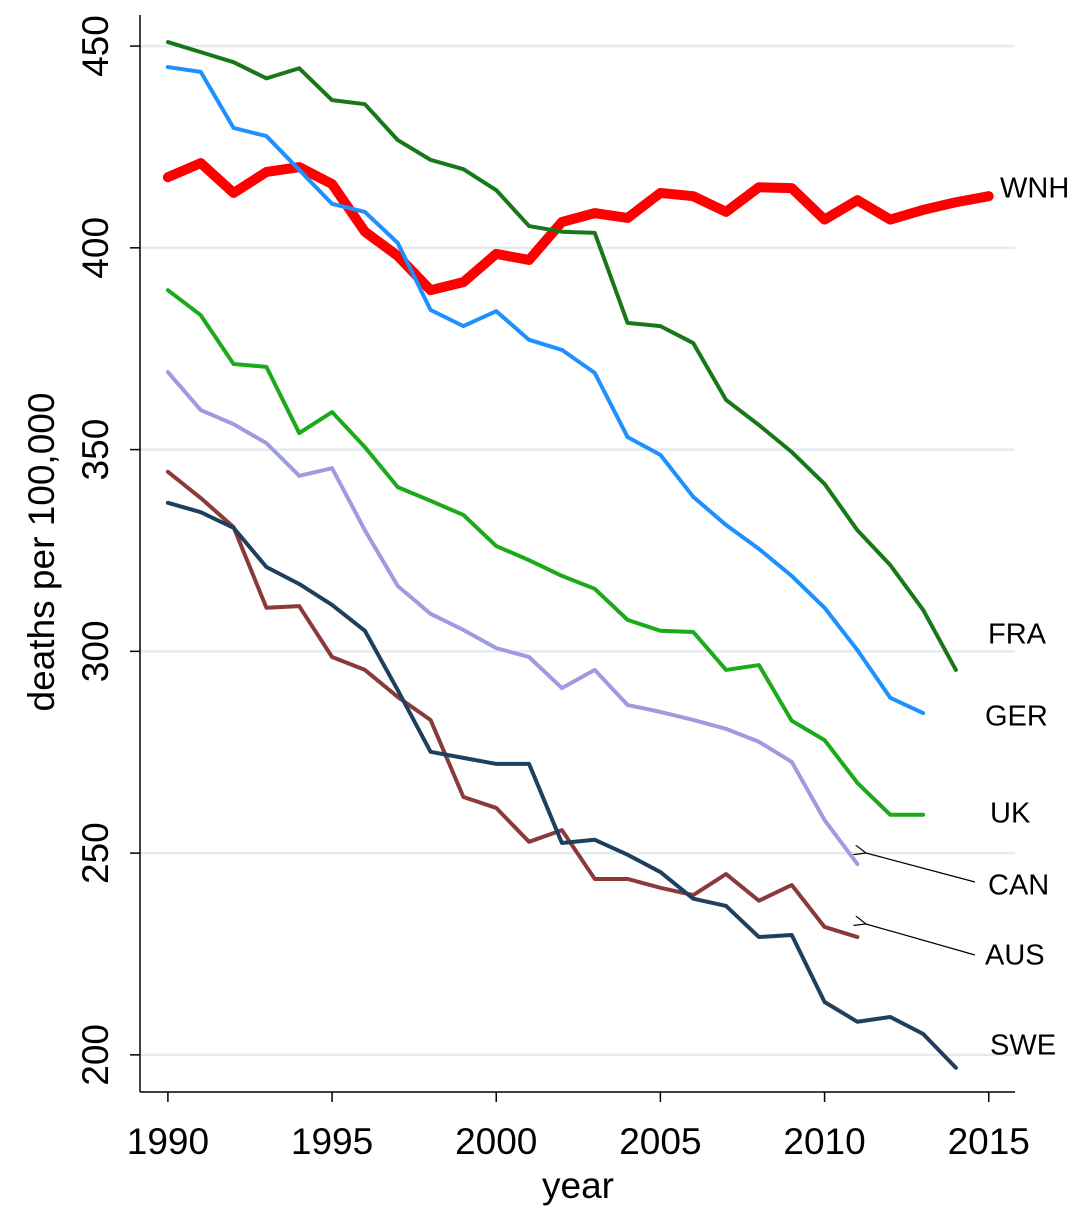  I want to click on x-tick-label: 2005, so click(660, 1141).